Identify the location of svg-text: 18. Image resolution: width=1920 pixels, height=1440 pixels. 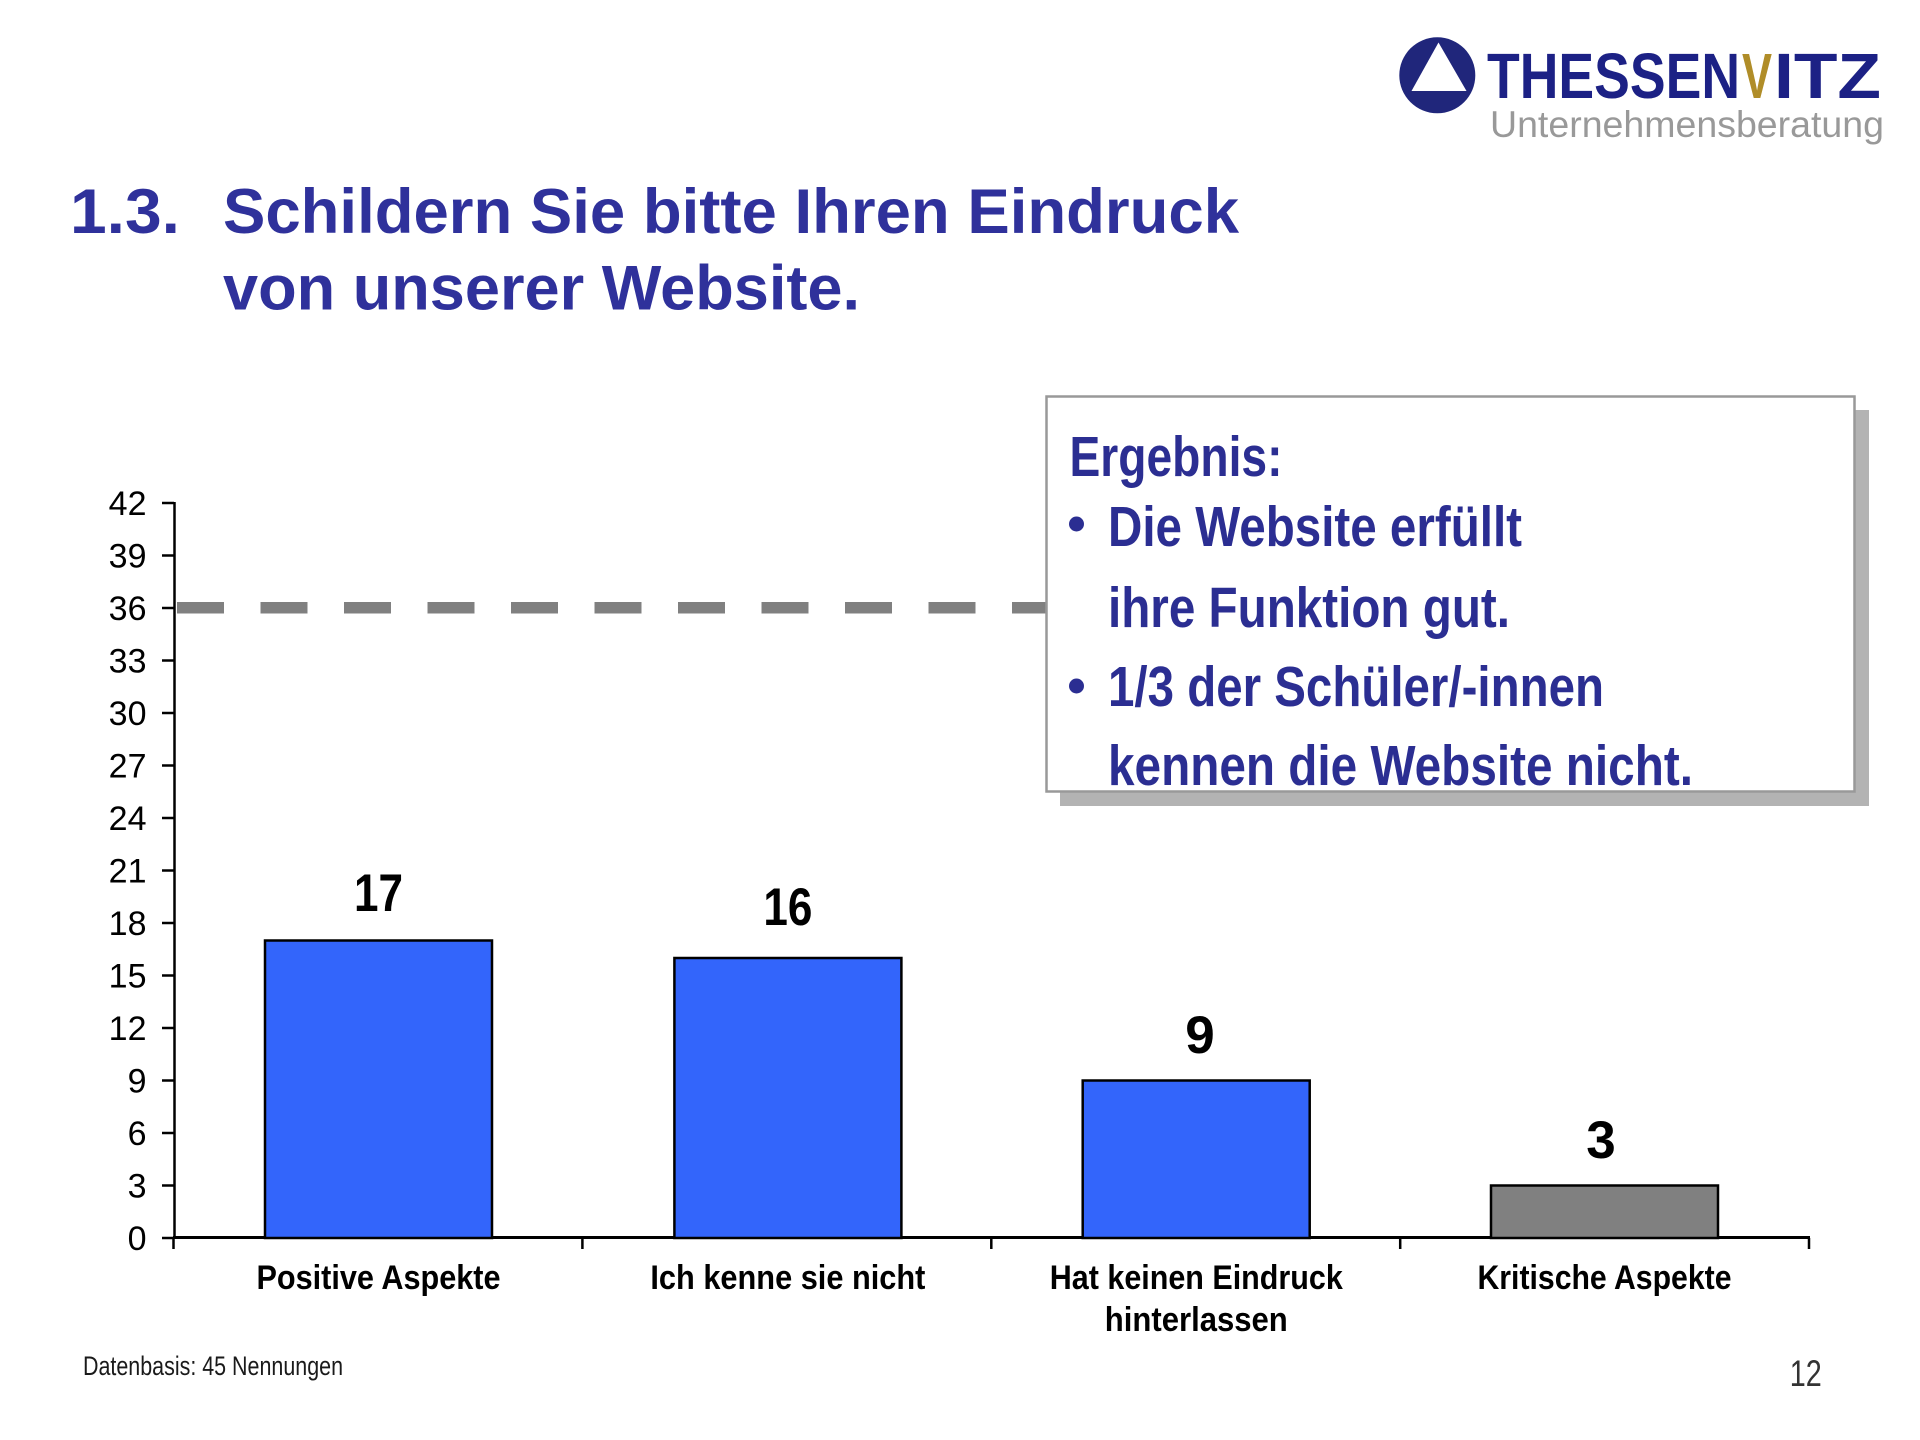
(128, 924).